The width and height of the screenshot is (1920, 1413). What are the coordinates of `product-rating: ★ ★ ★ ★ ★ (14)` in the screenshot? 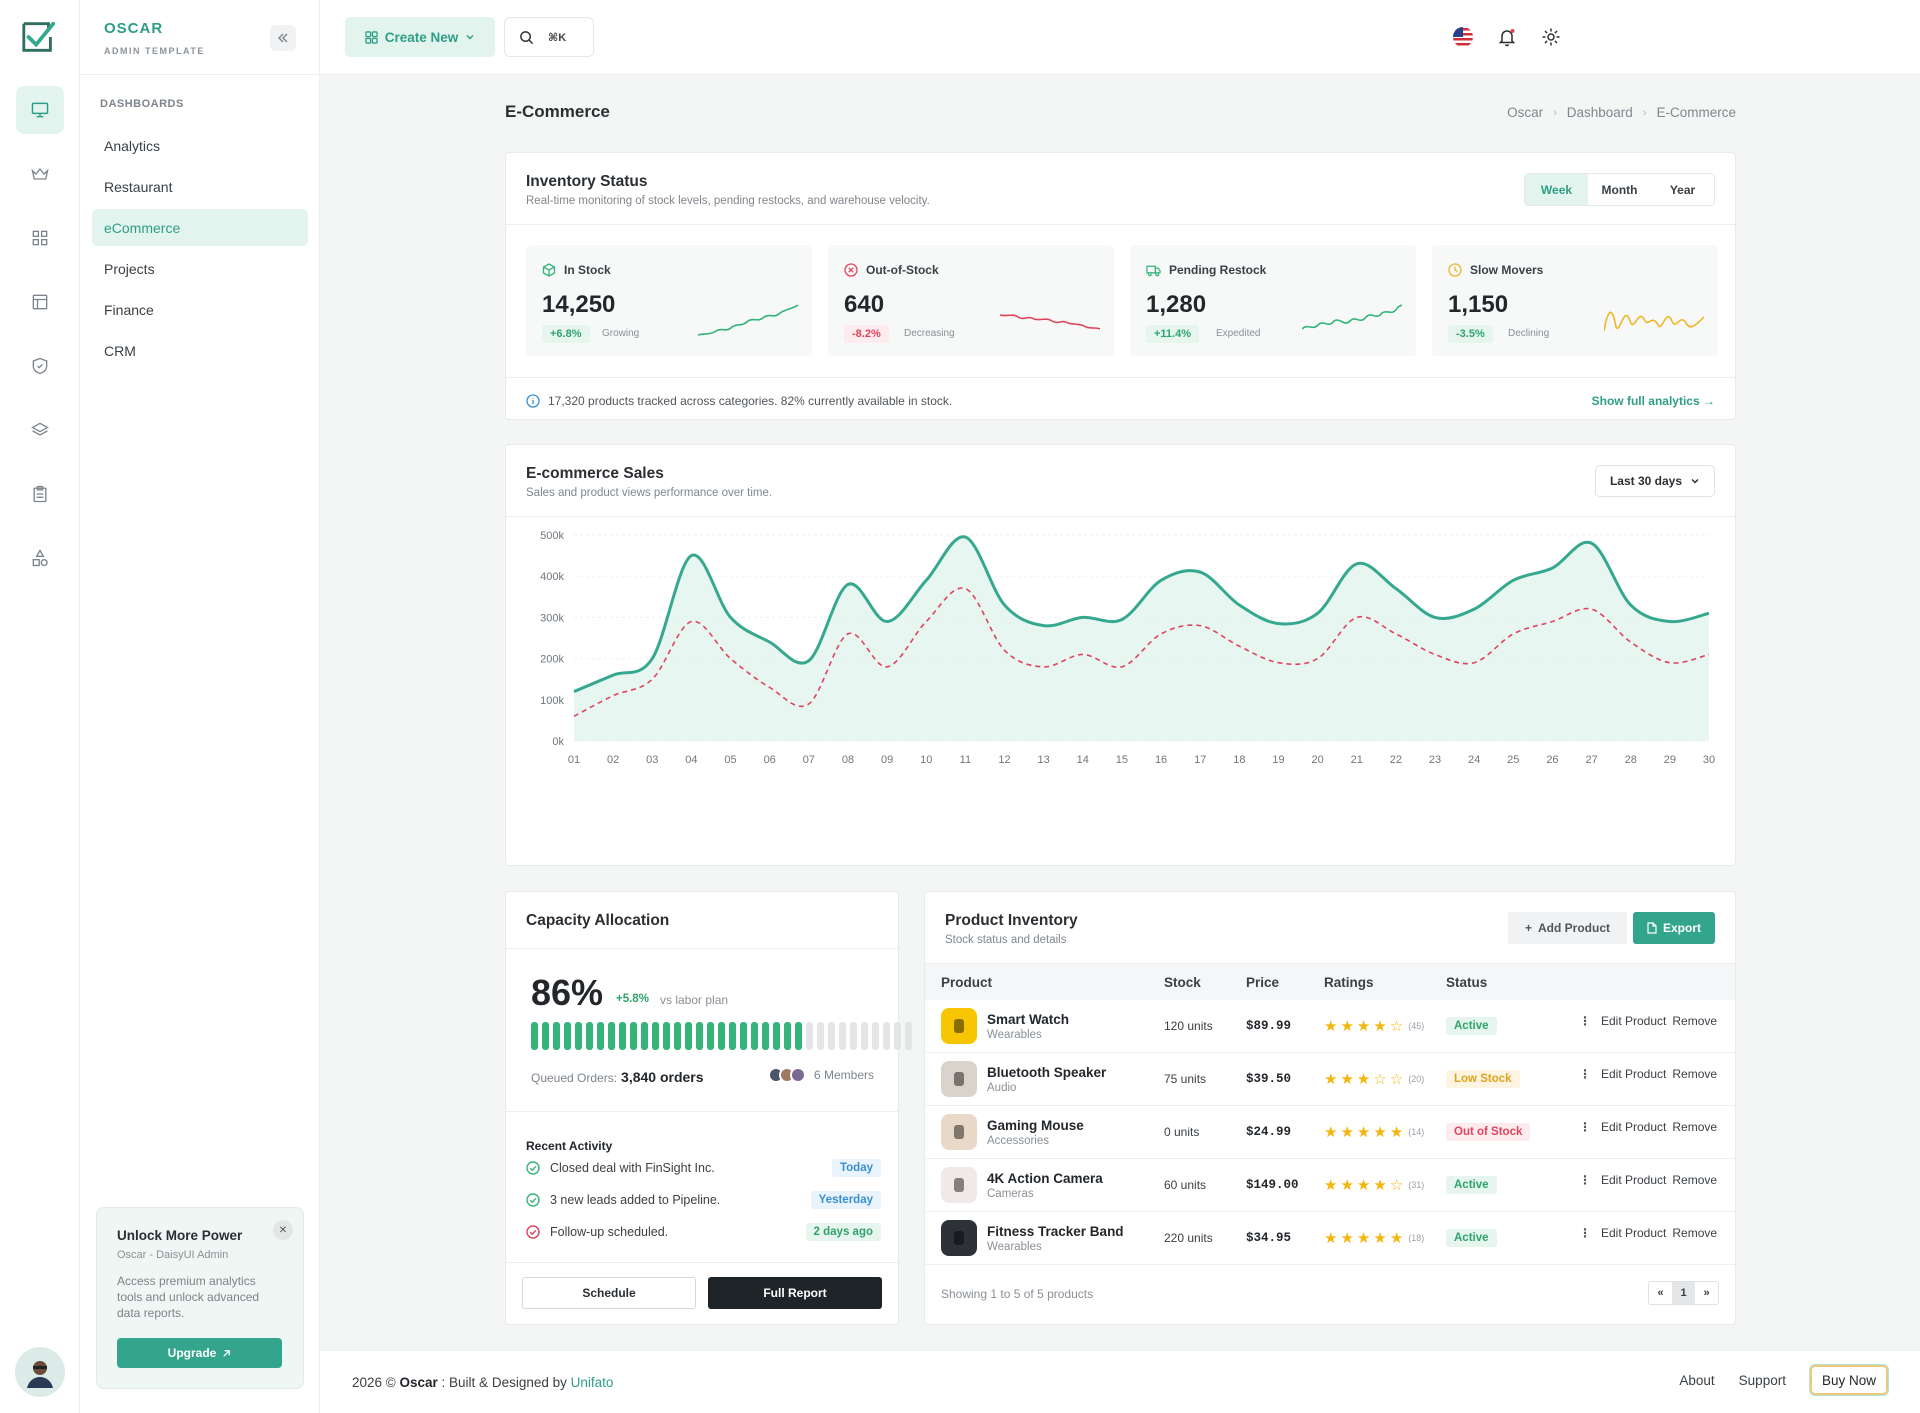 It's located at (1374, 1132).